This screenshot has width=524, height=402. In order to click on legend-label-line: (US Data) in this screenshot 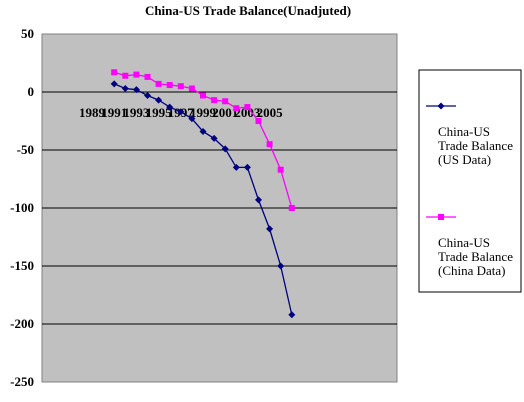, I will do `click(464, 159)`.